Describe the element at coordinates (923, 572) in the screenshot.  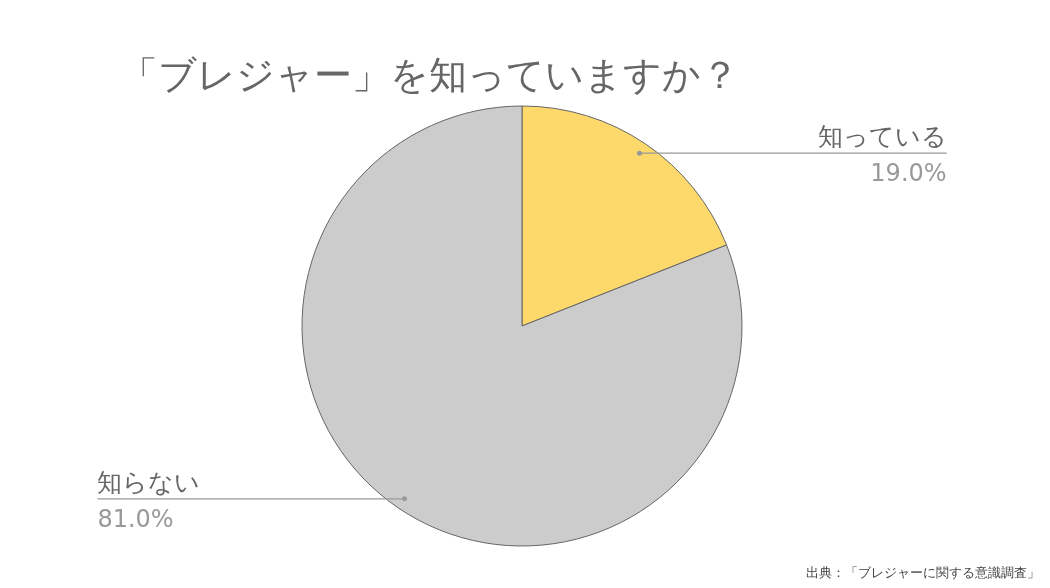
I see `source-note: 出典：「ブレジャーに関する意識調査」` at that location.